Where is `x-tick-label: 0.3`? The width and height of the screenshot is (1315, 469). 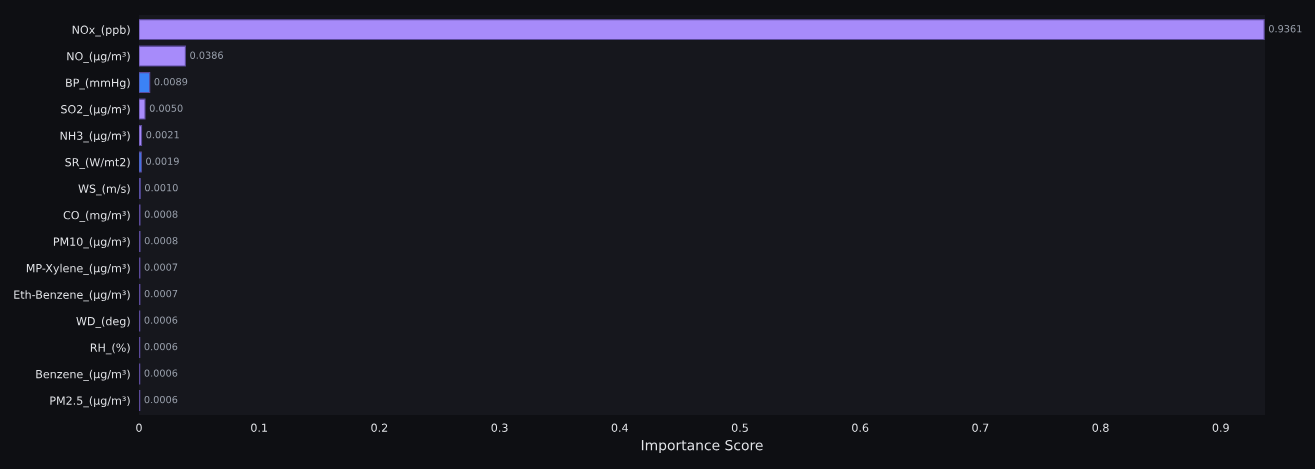
x-tick-label: 0.3 is located at coordinates (499, 427).